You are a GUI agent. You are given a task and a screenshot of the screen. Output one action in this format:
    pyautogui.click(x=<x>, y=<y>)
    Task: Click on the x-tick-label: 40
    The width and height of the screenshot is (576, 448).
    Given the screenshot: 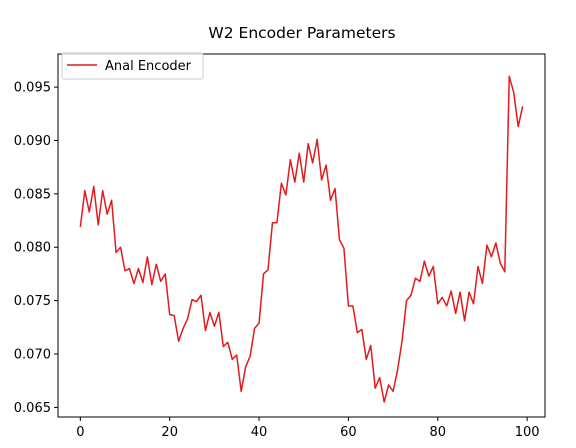 What is the action you would take?
    pyautogui.click(x=259, y=432)
    